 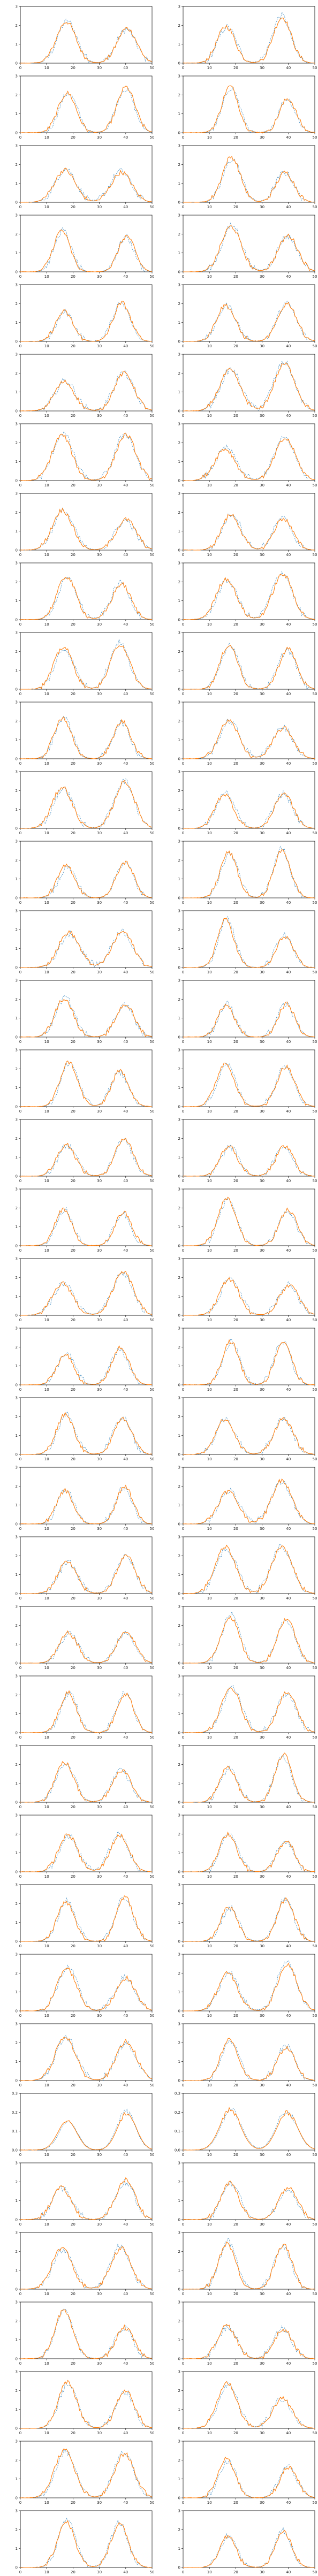 I want to click on panel-r5-c2: 0 10 20 30 40 50 0 1 2 3, so click(x=247, y=316).